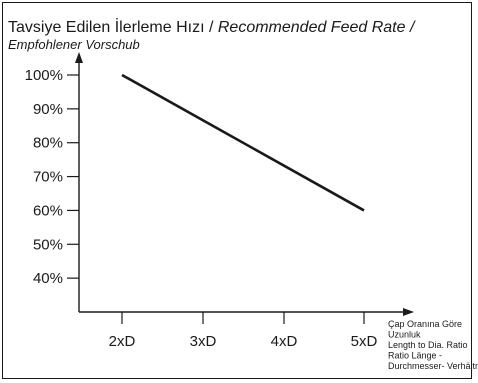  What do you see at coordinates (317, 27) in the screenshot?
I see `chart-title-en: Recommended Feed Rate /` at bounding box center [317, 27].